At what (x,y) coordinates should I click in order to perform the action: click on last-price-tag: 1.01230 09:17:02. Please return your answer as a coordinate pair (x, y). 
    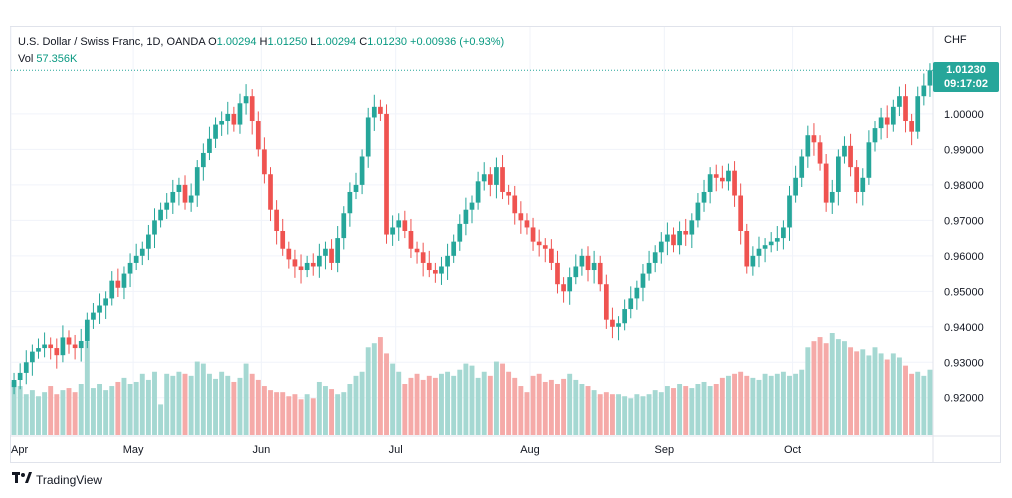
    Looking at the image, I should click on (966, 77).